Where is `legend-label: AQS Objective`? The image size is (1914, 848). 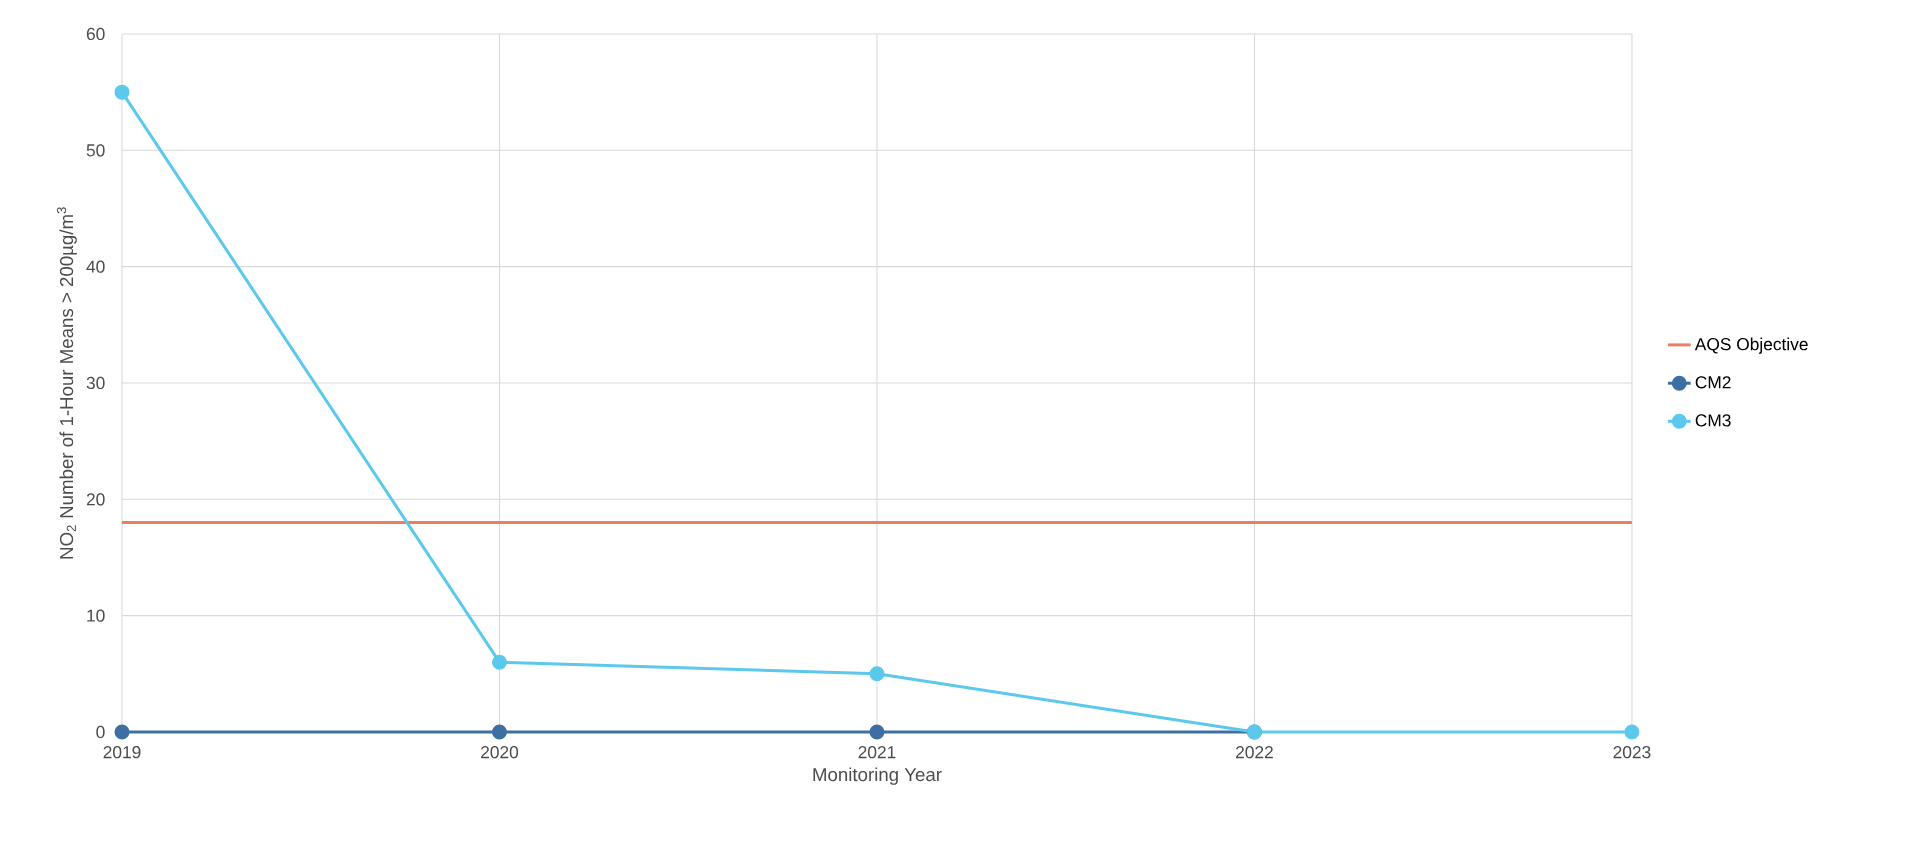
legend-label: AQS Objective is located at coordinates (1751, 345).